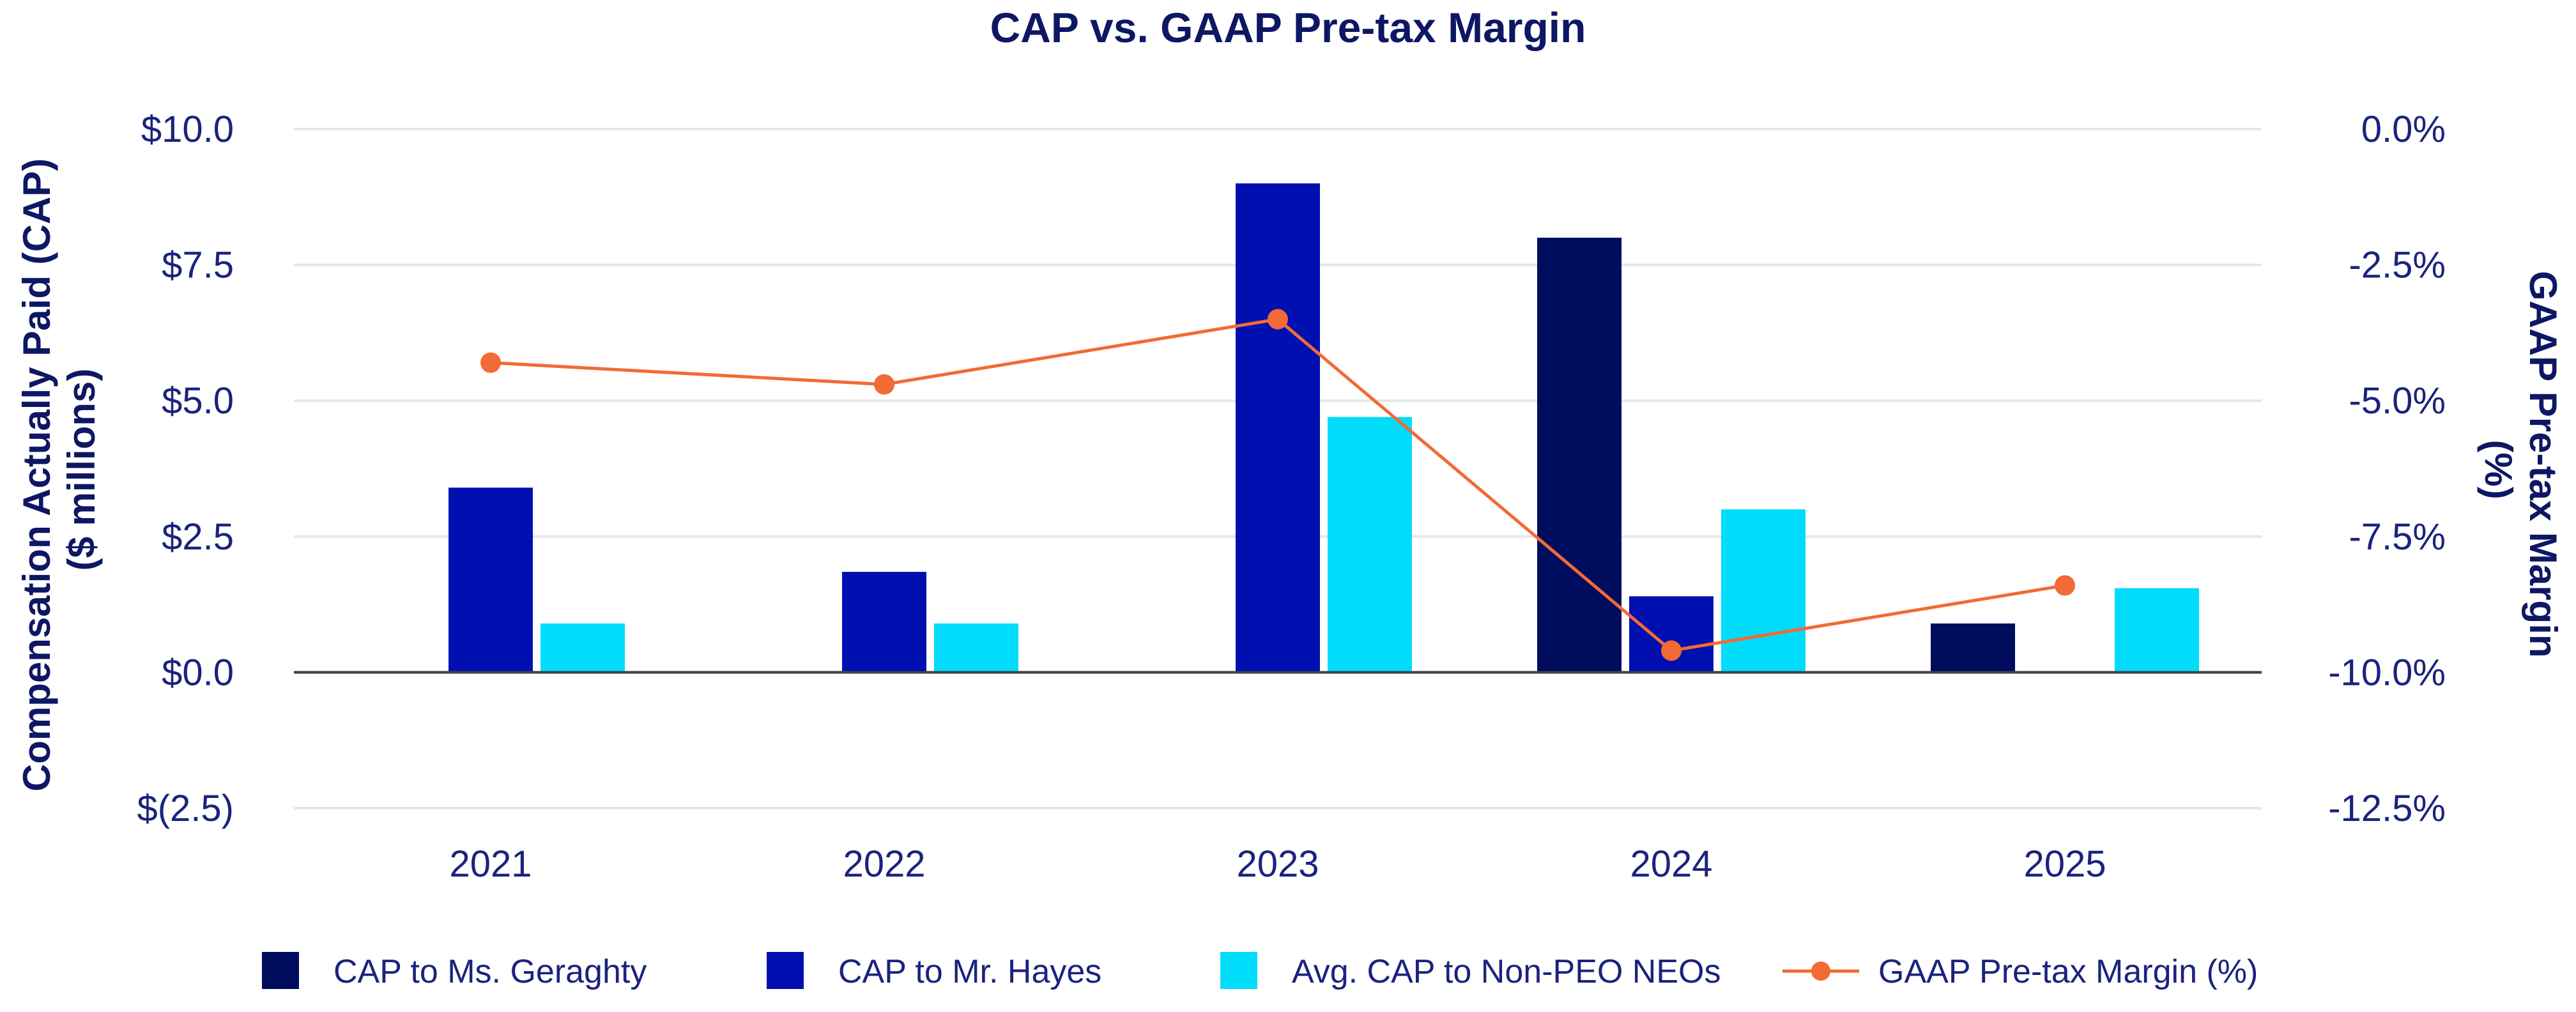 The image size is (2576, 1012). I want to click on legend-label: GAAP Pre-tax Margin (%), so click(2068, 971).